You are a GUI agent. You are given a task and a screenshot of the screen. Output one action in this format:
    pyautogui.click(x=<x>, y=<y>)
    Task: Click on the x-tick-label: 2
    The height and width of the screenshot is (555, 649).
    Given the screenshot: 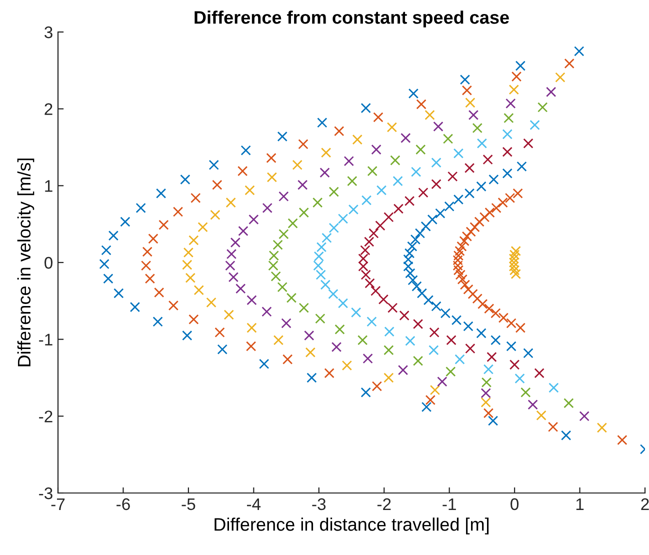 What is the action you would take?
    pyautogui.click(x=645, y=504)
    